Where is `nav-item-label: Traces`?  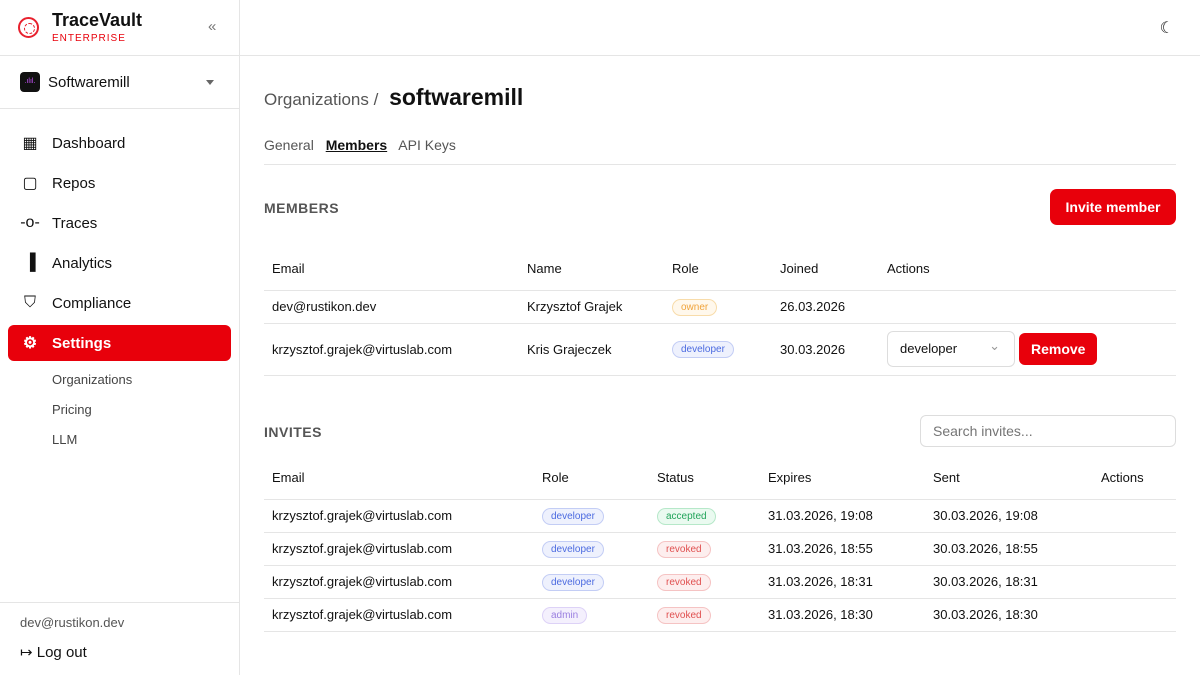
nav-item-label: Traces is located at coordinates (75, 223).